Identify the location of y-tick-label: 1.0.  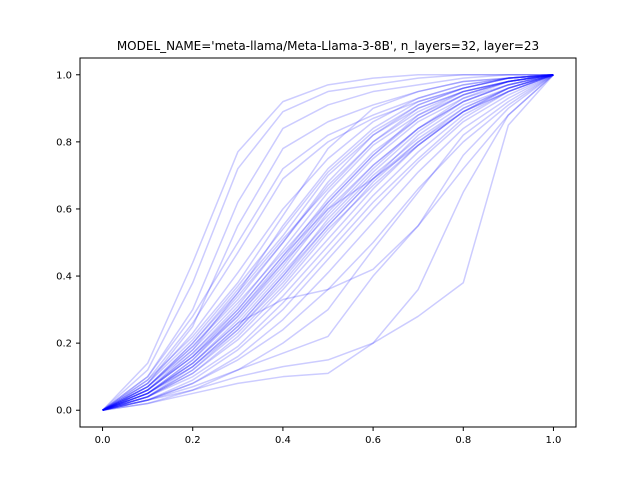
(64, 75).